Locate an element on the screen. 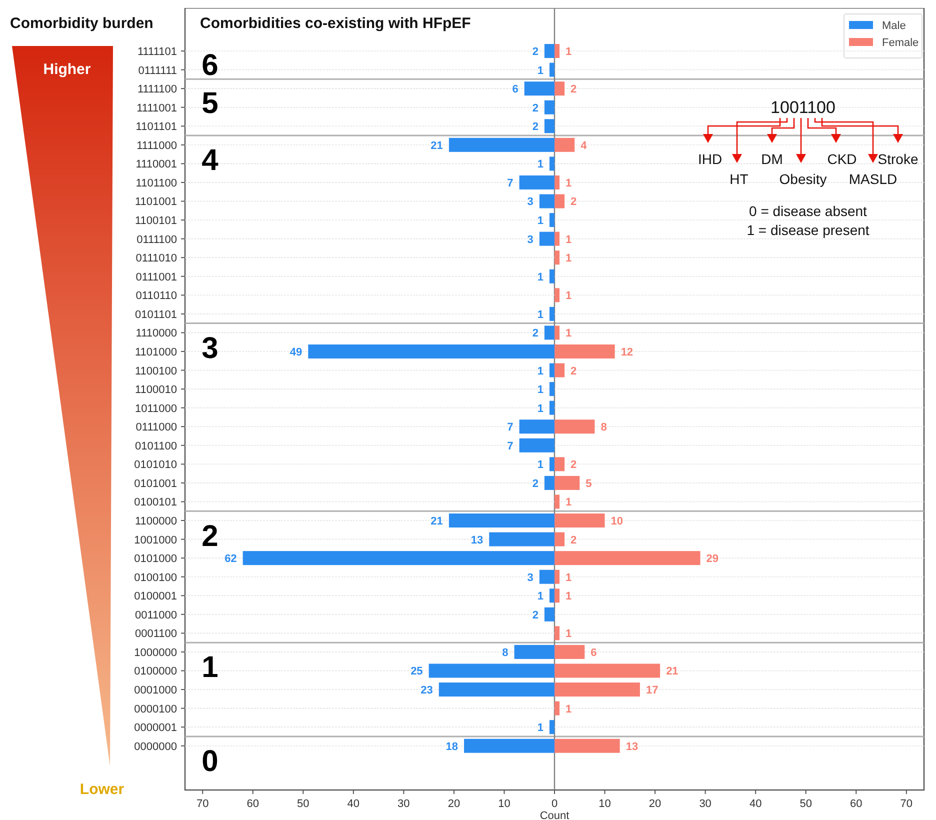 This screenshot has width=936, height=820. y-tick-label: 1100101 is located at coordinates (155, 221).